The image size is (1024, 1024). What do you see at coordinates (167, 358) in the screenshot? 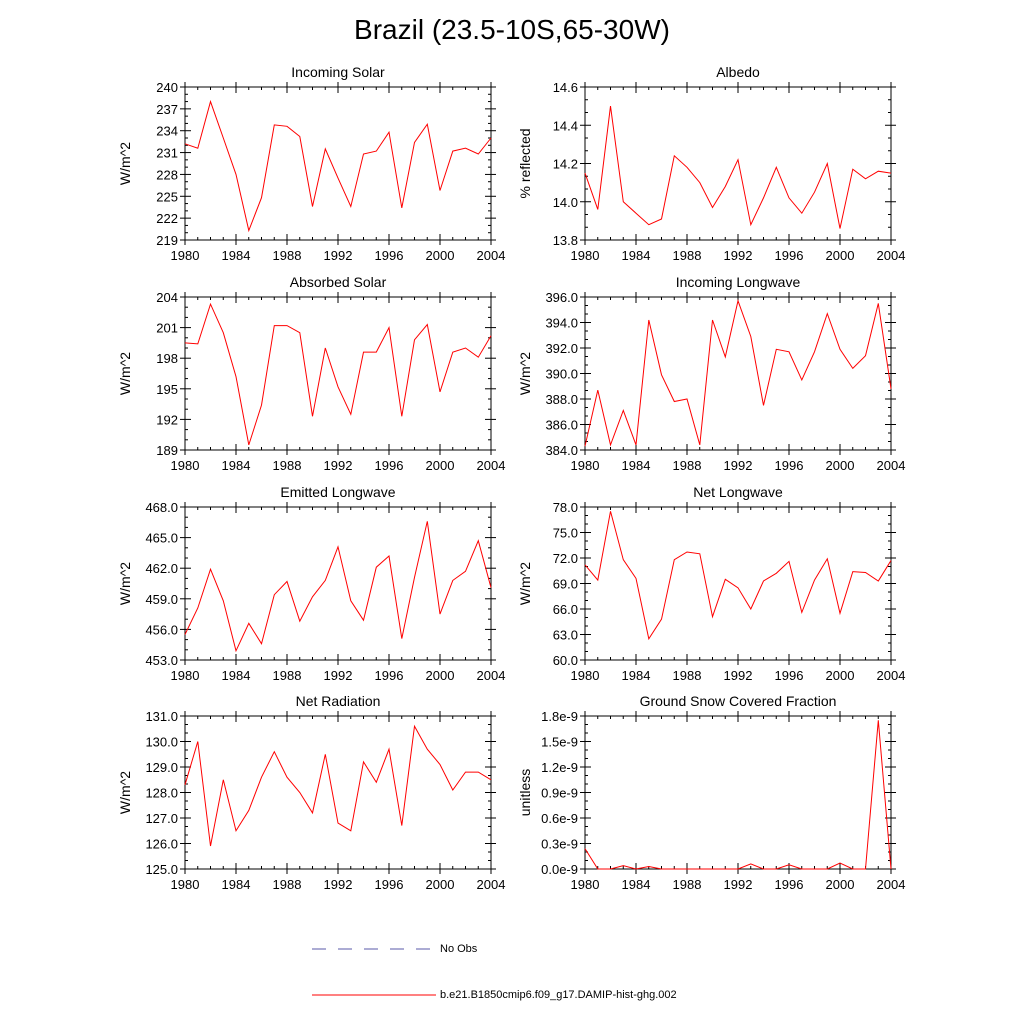
I see `y-tick-label: 198` at bounding box center [167, 358].